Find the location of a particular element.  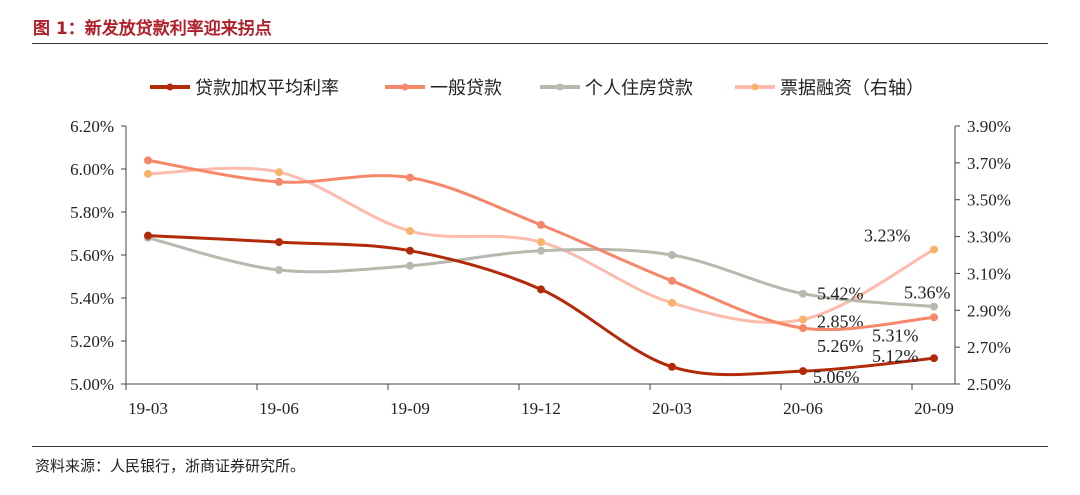

left-tick-label: 5.00% is located at coordinates (92, 384).